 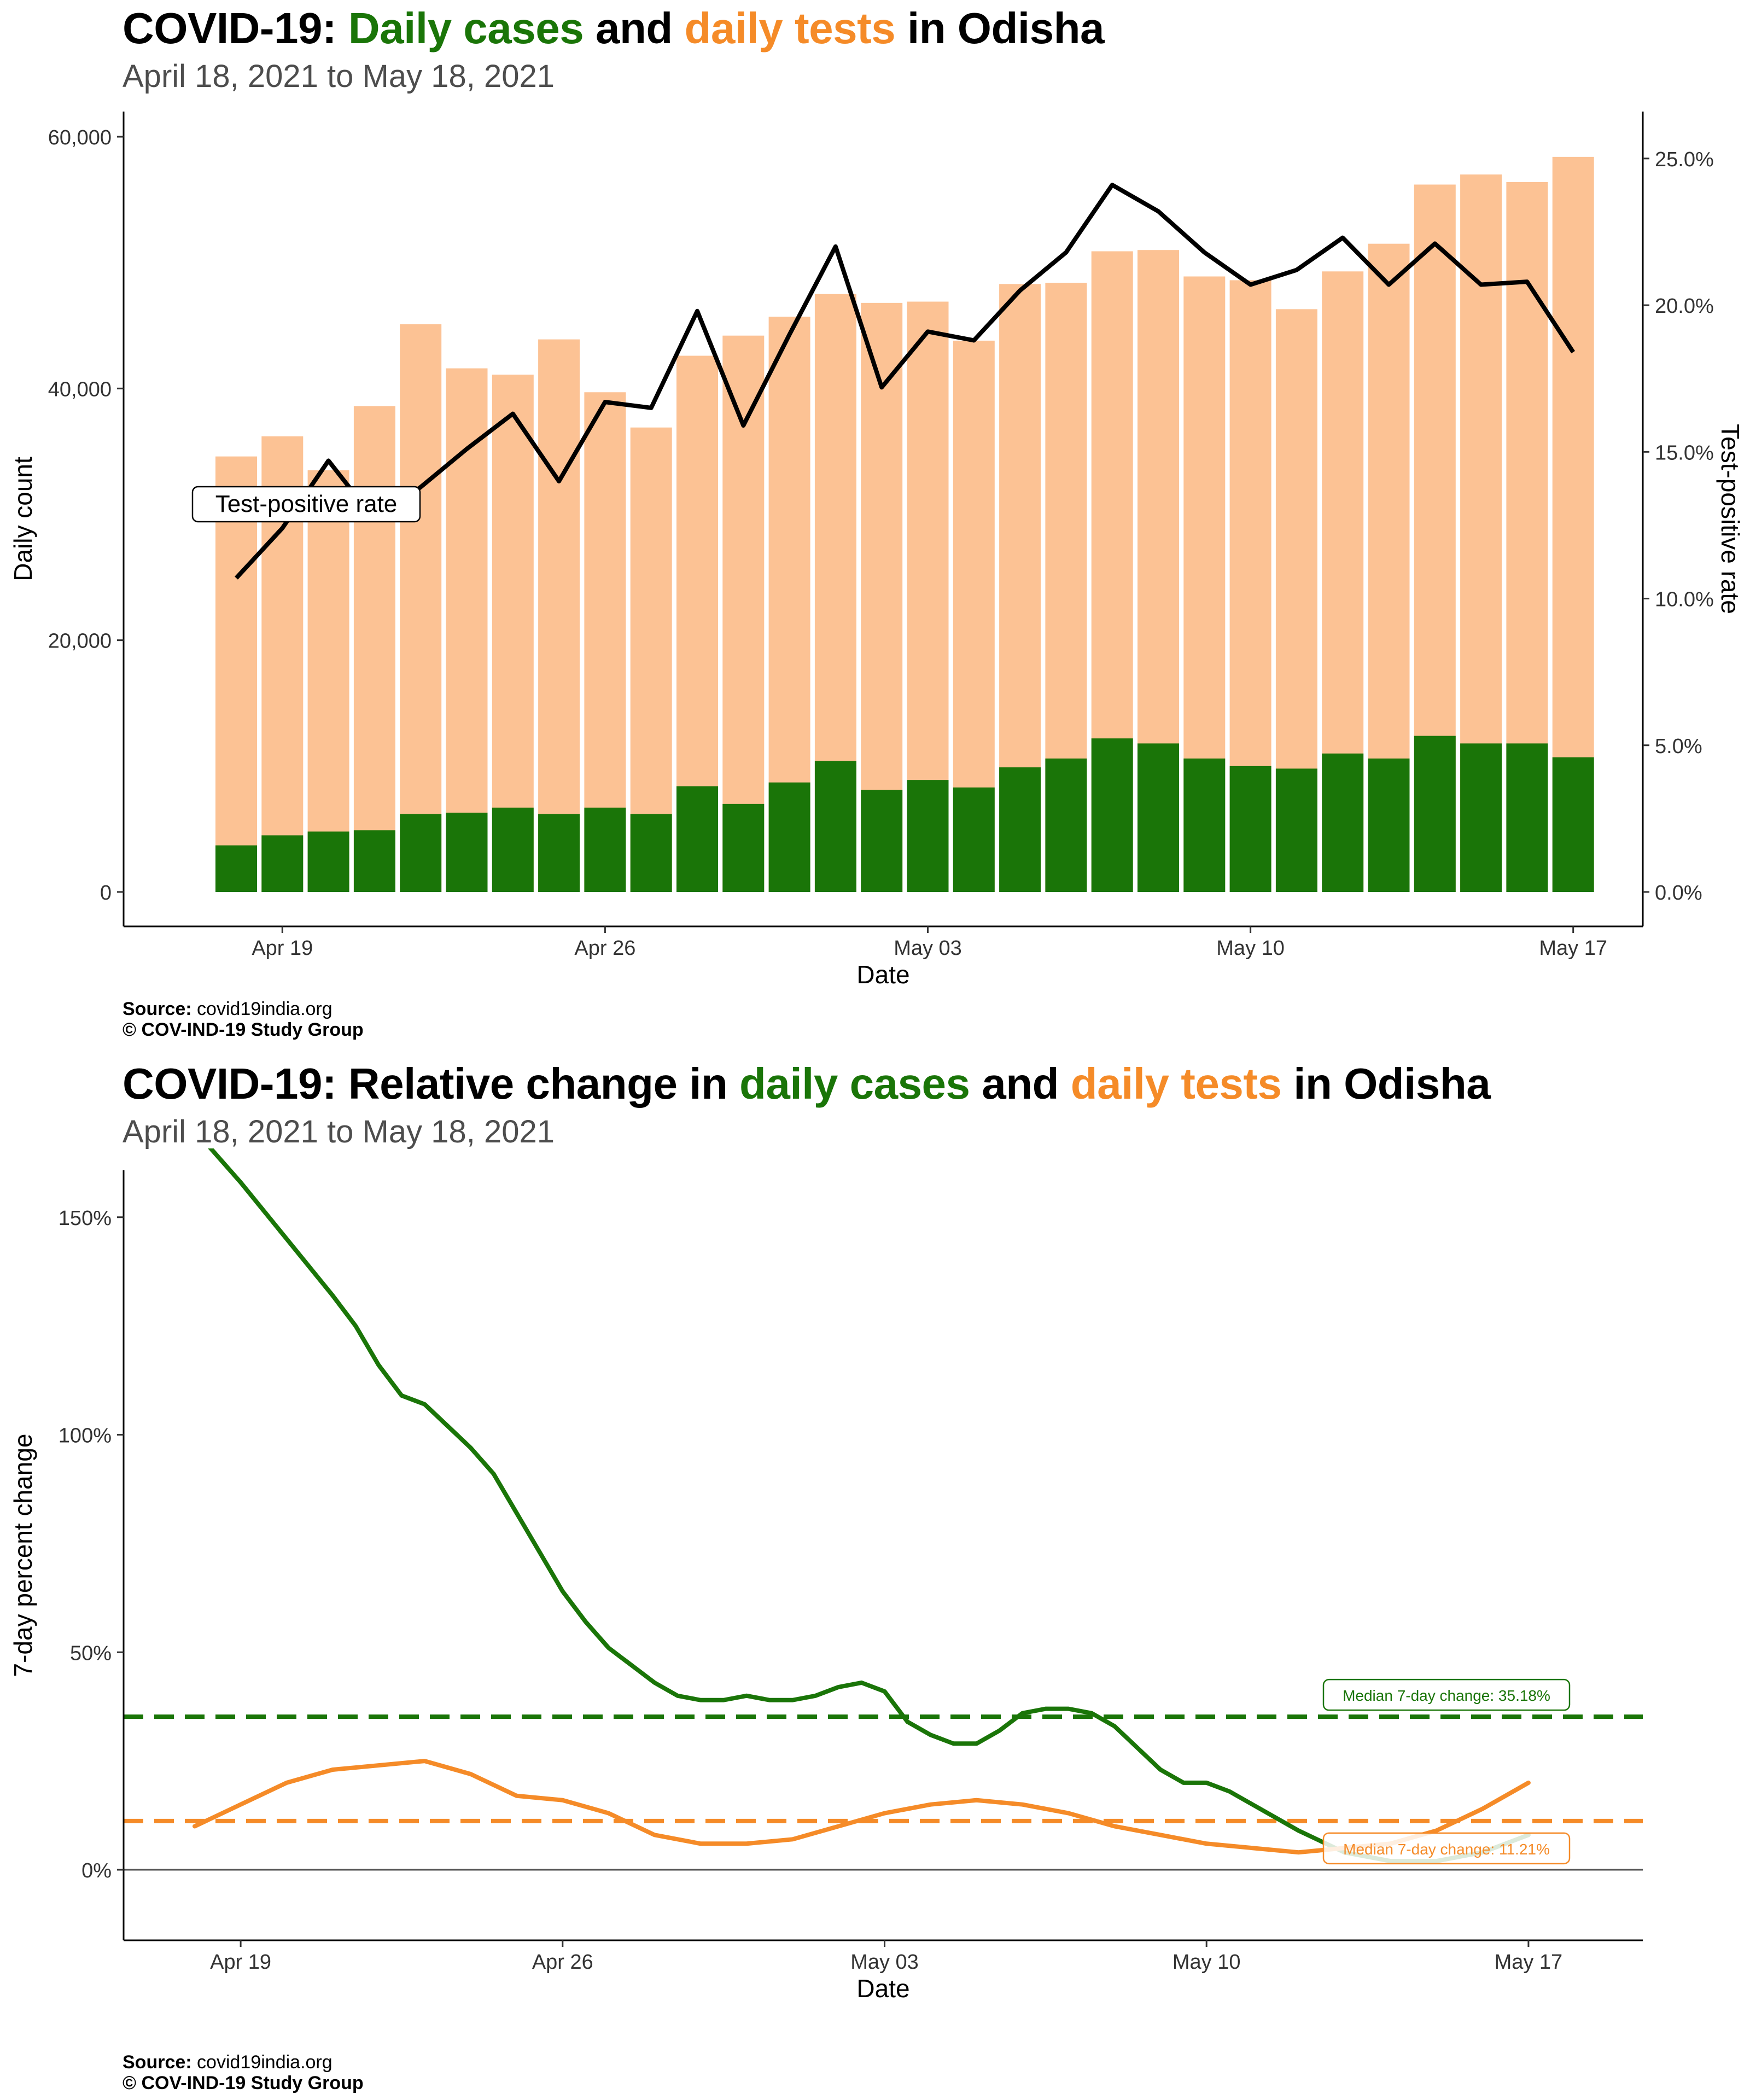 What do you see at coordinates (1204, 825) in the screenshot?
I see `bar-cases-May 09` at bounding box center [1204, 825].